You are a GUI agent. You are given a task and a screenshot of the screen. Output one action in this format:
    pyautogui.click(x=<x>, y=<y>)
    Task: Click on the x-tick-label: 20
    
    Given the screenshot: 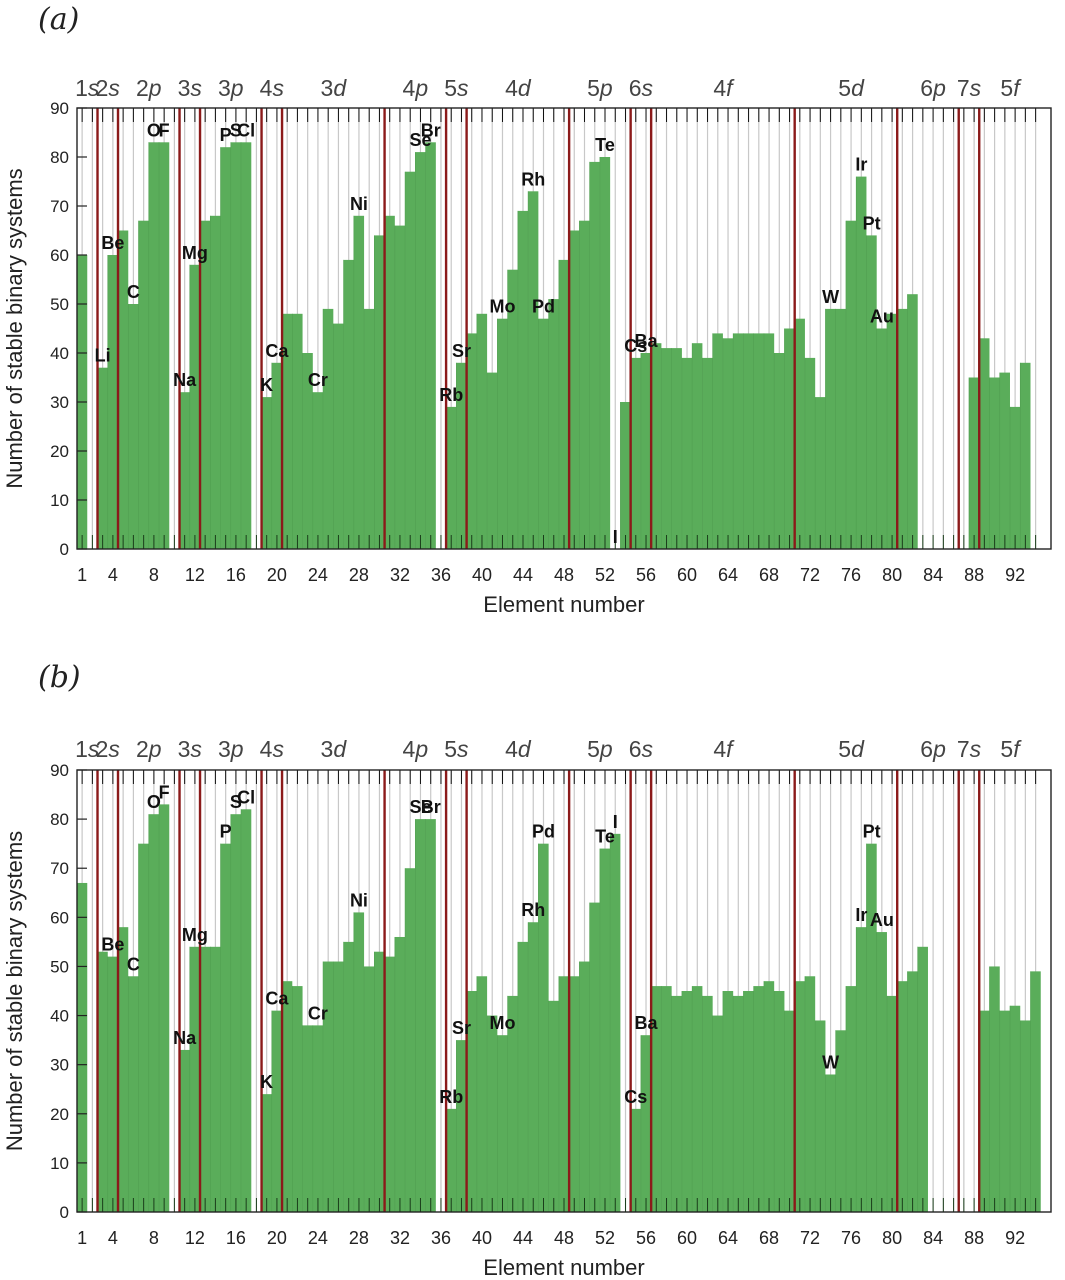 What is the action you would take?
    pyautogui.click(x=277, y=575)
    